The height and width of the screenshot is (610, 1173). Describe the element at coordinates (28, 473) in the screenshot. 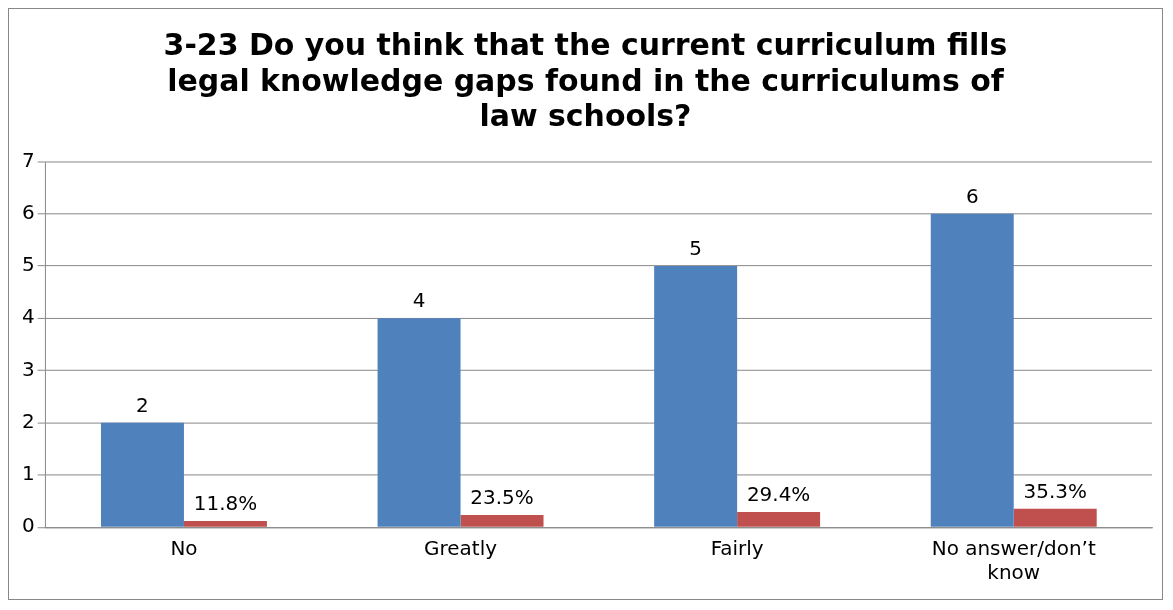

I see `y-tick-label: 1` at that location.